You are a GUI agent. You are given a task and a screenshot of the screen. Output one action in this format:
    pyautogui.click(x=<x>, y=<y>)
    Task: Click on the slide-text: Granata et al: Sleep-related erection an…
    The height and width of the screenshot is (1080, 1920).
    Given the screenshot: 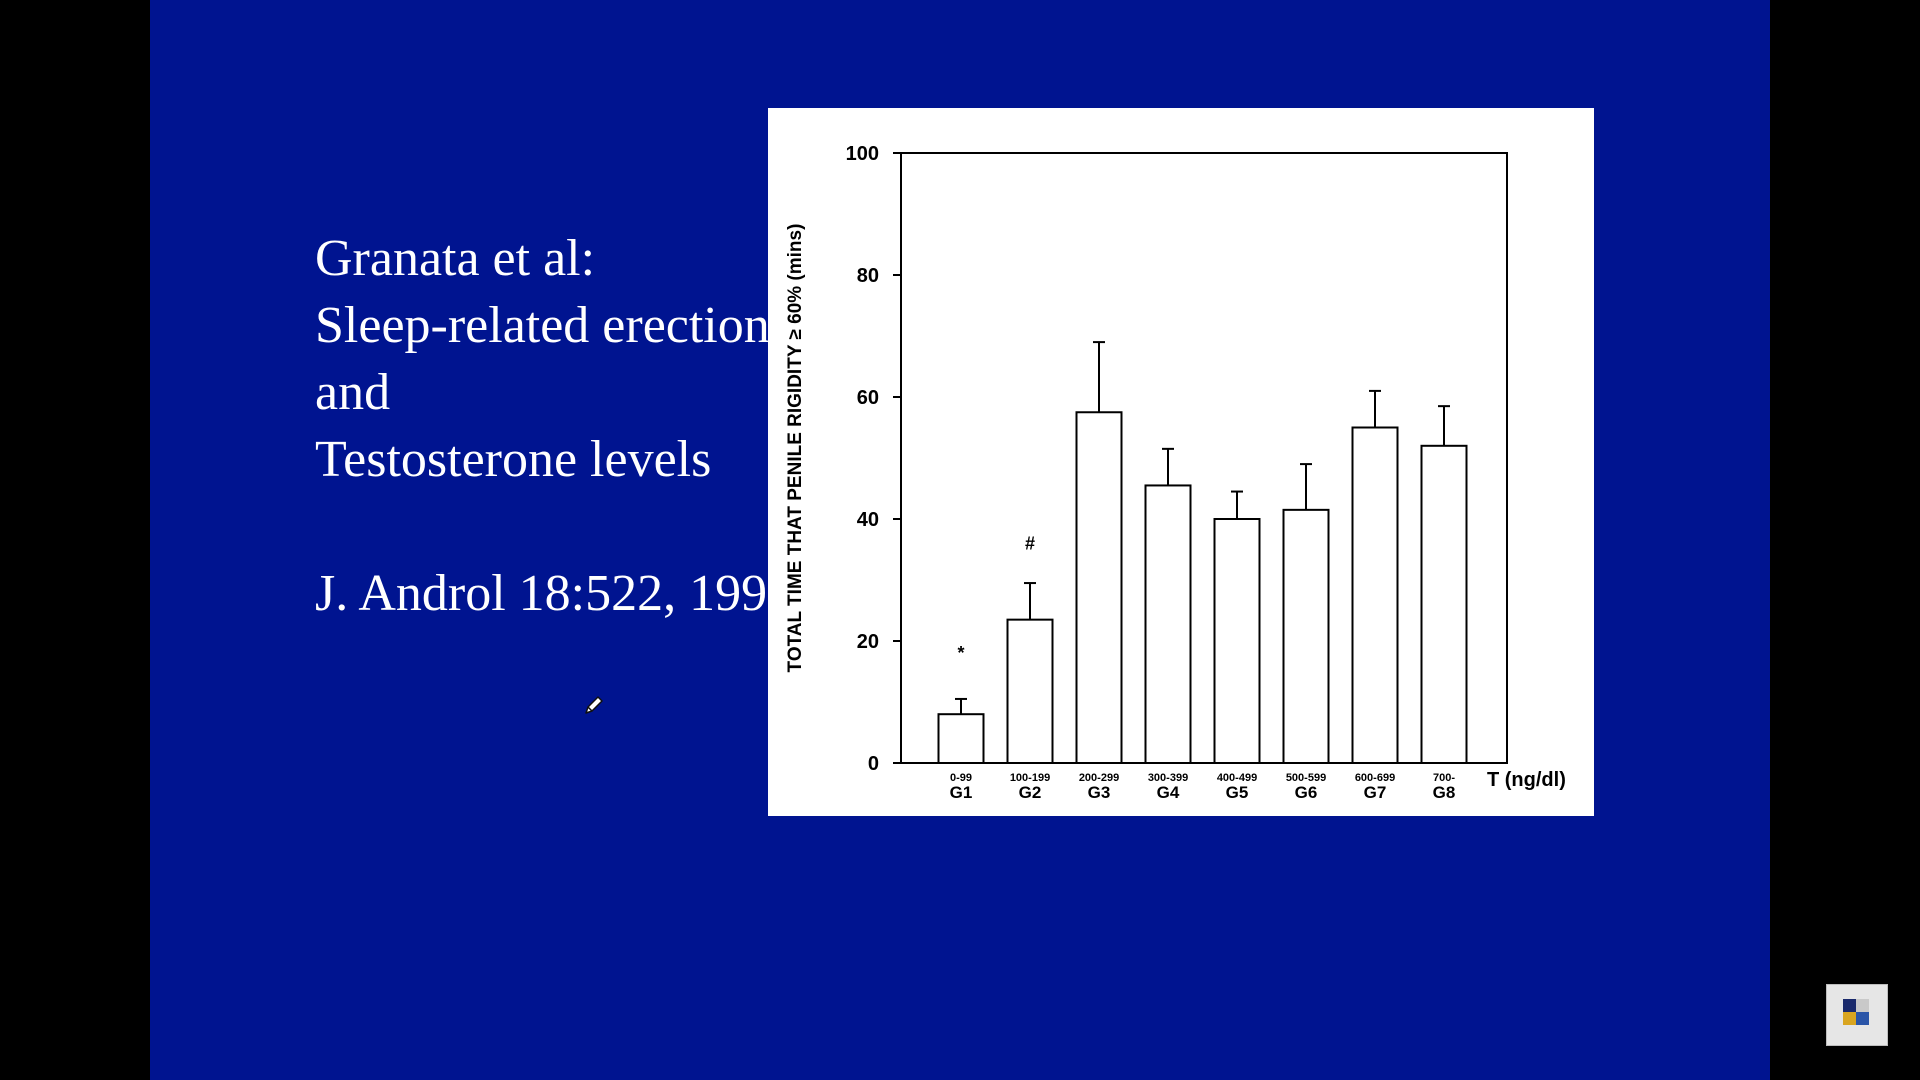 What is the action you would take?
    pyautogui.click(x=554, y=426)
    